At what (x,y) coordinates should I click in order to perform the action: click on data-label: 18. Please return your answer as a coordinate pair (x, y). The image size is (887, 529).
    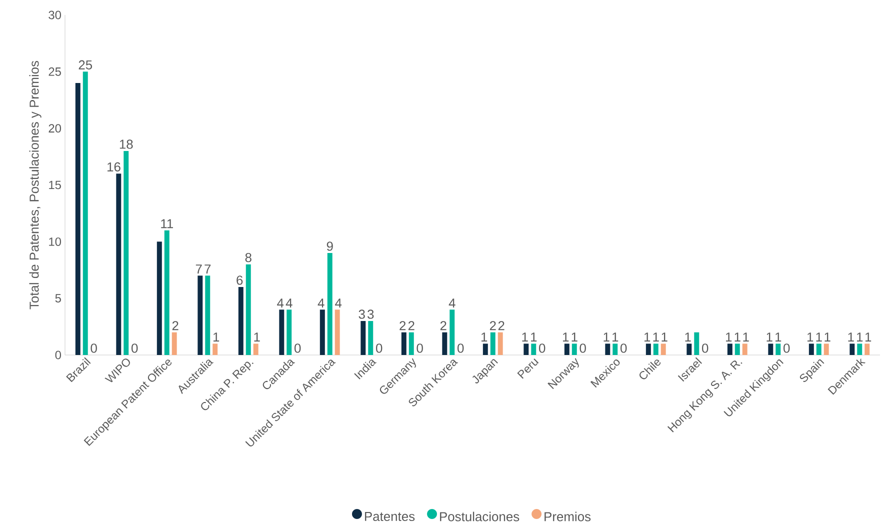
    Looking at the image, I should click on (126, 144).